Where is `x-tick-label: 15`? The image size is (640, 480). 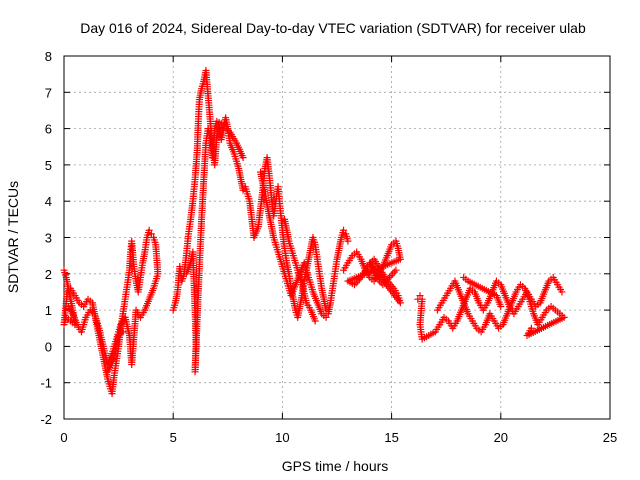
x-tick-label: 15 is located at coordinates (391, 437).